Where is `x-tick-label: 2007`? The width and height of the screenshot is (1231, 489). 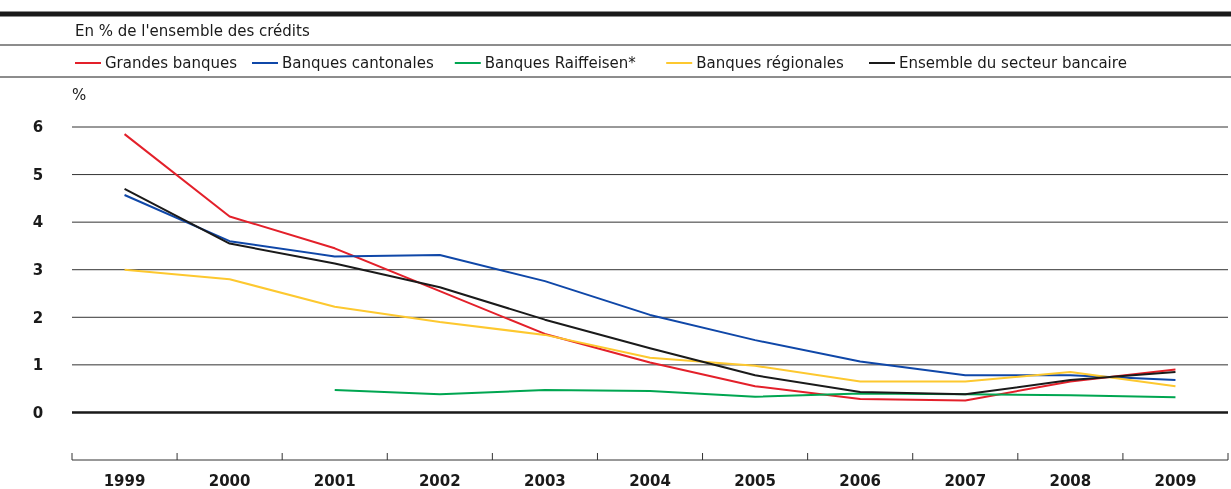 x-tick-label: 2007 is located at coordinates (965, 480).